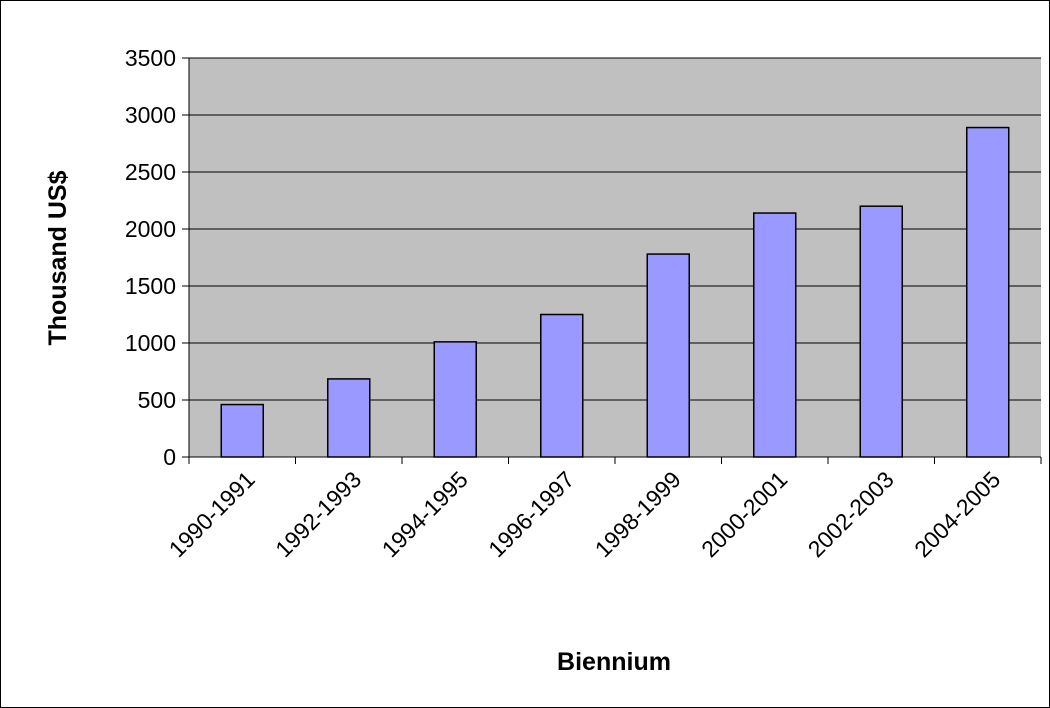  Describe the element at coordinates (614, 662) in the screenshot. I see `x-axis-title: Biennium` at that location.